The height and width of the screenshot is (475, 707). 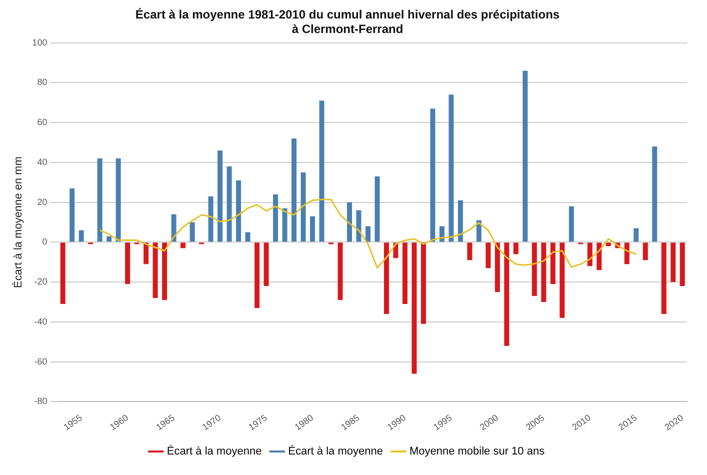 I want to click on y-tick-label: 40, so click(x=42, y=161).